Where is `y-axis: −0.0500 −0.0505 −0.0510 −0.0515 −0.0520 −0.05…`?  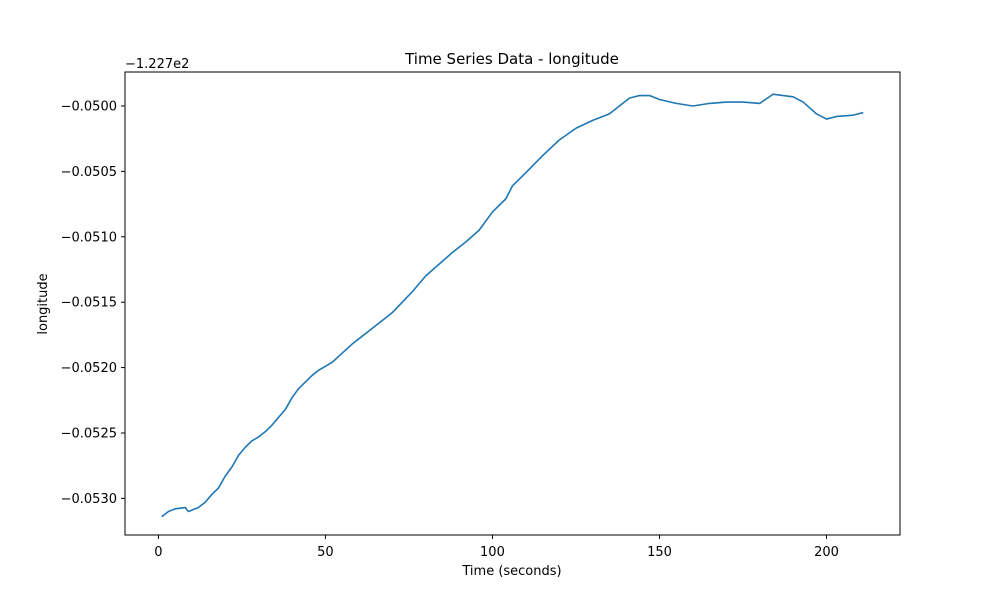
y-axis: −0.0500 −0.0505 −0.0510 −0.0515 −0.0520 −0.05… is located at coordinates (93, 303).